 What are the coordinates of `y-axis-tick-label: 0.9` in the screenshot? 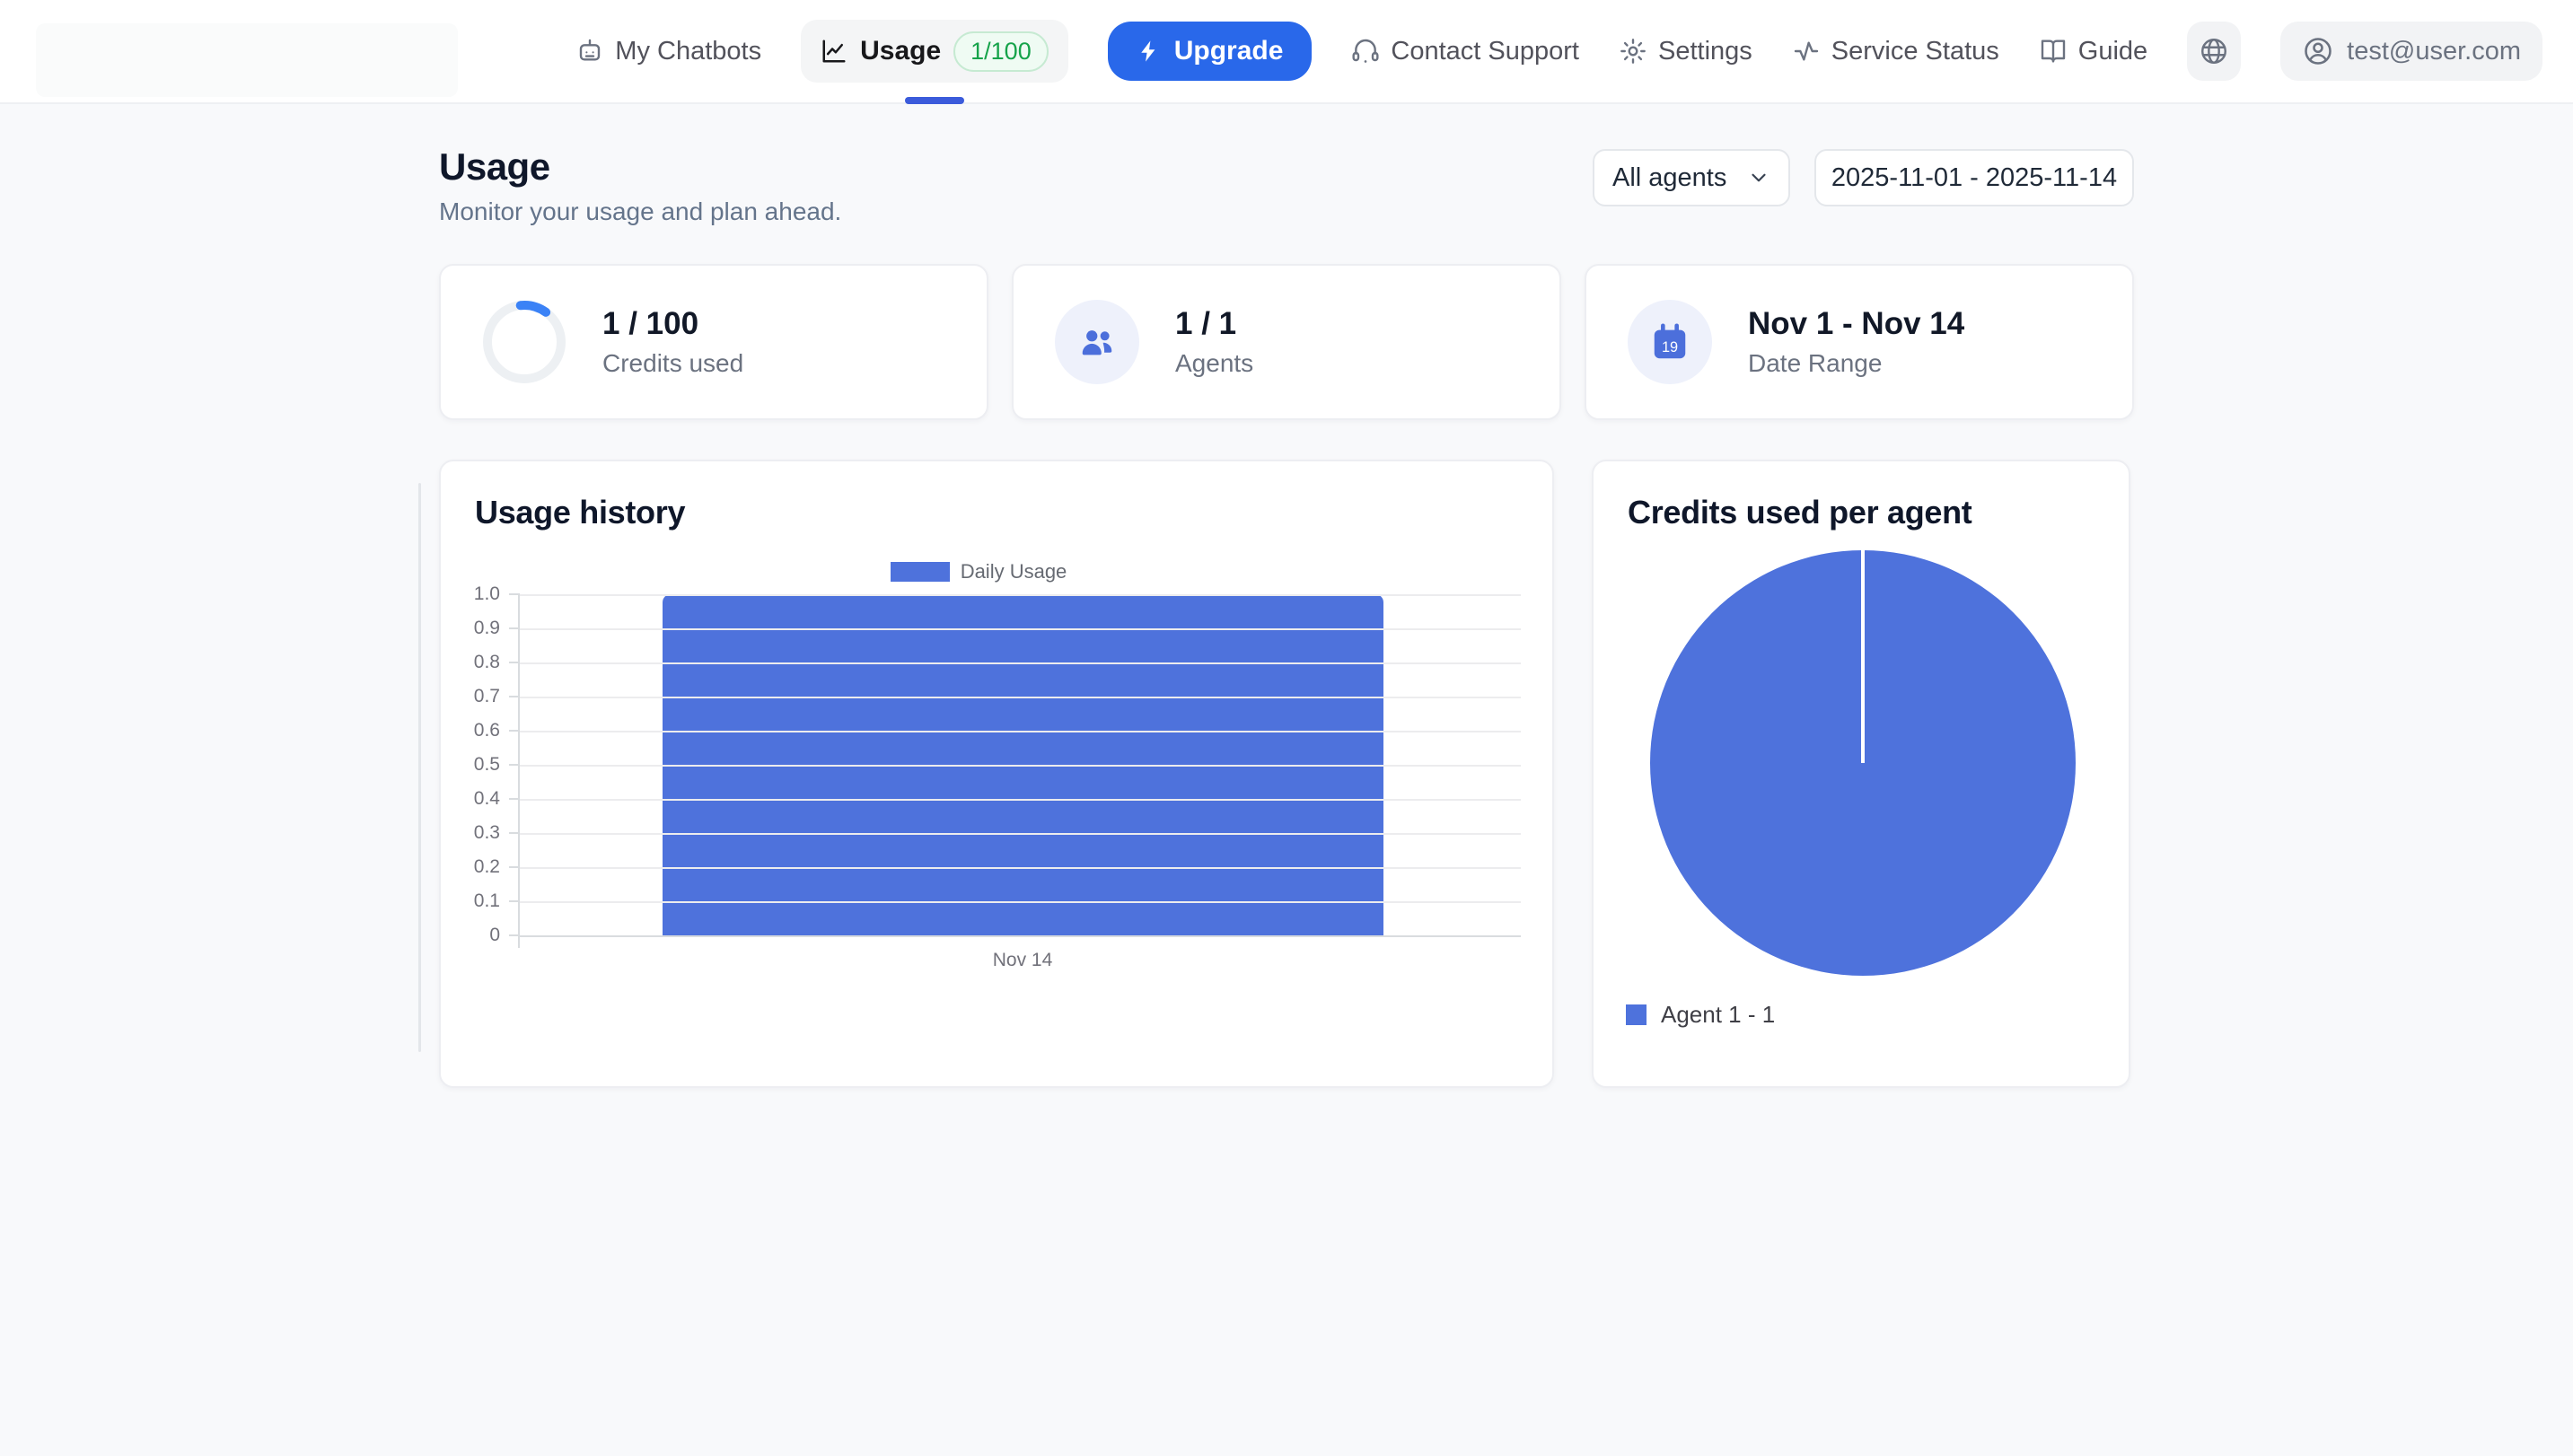 It's located at (486, 628).